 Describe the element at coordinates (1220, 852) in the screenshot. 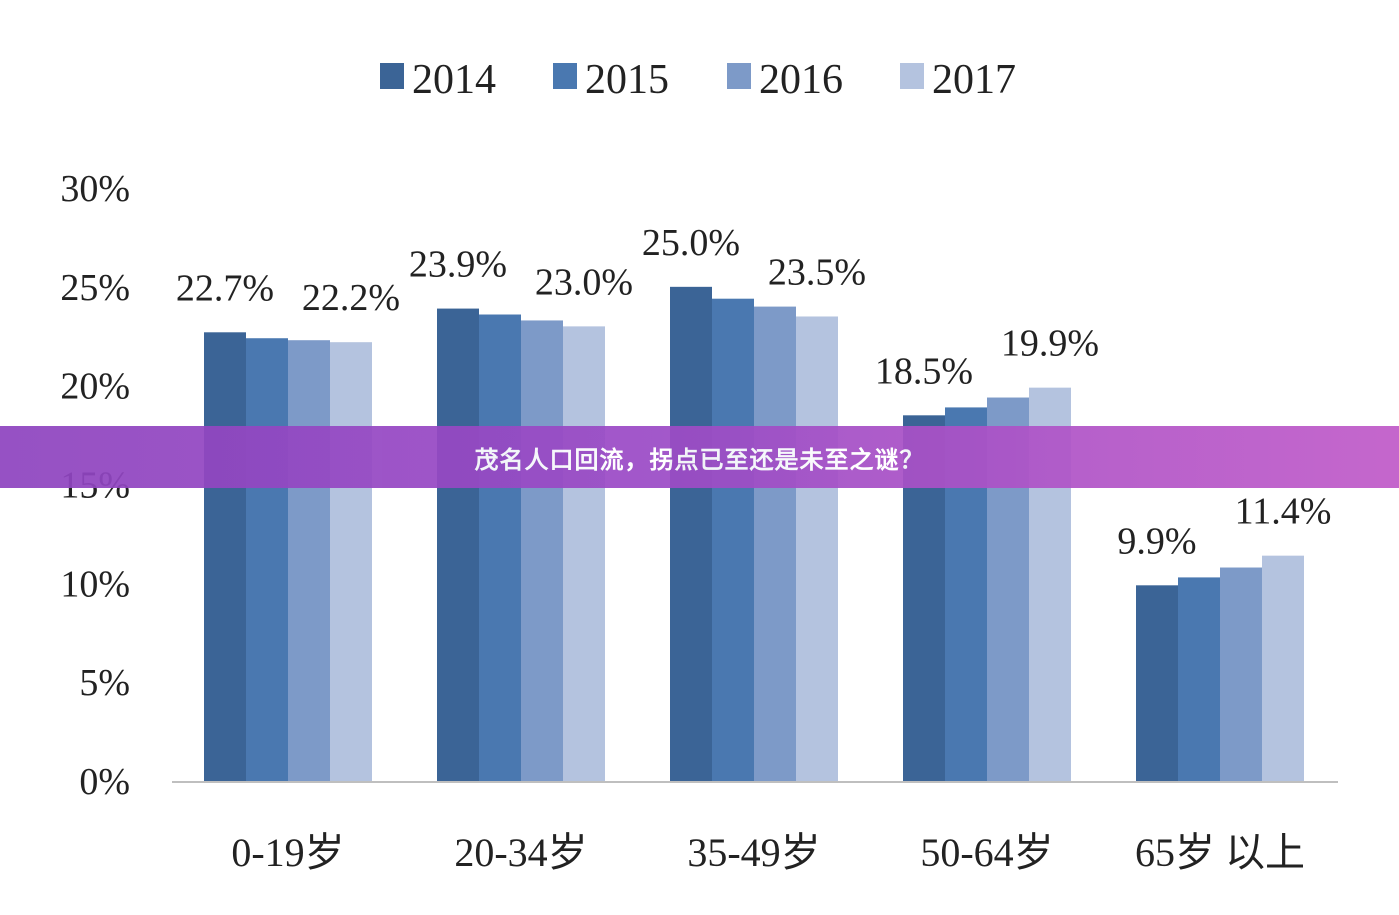

I see `x-category-label: 65岁 以上` at that location.